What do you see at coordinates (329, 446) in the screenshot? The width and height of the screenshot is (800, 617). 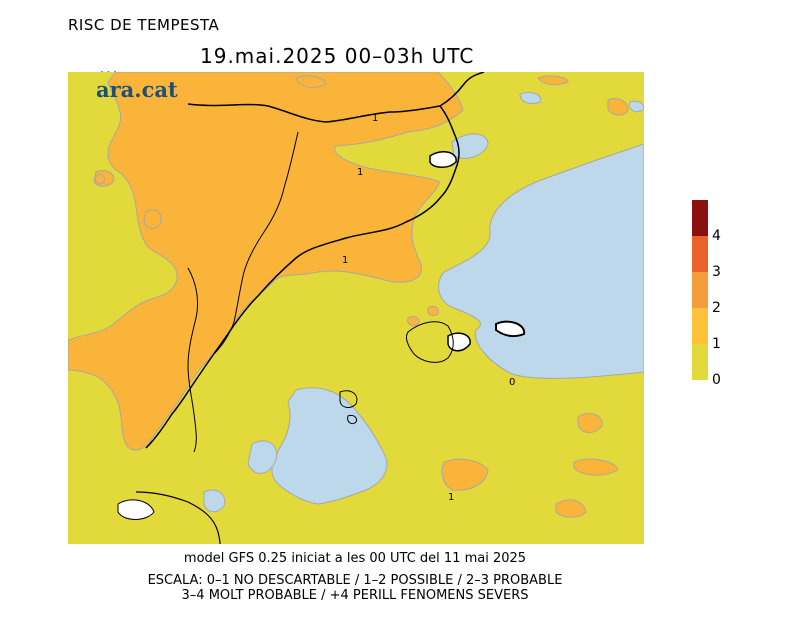 I see `sea-gulf` at bounding box center [329, 446].